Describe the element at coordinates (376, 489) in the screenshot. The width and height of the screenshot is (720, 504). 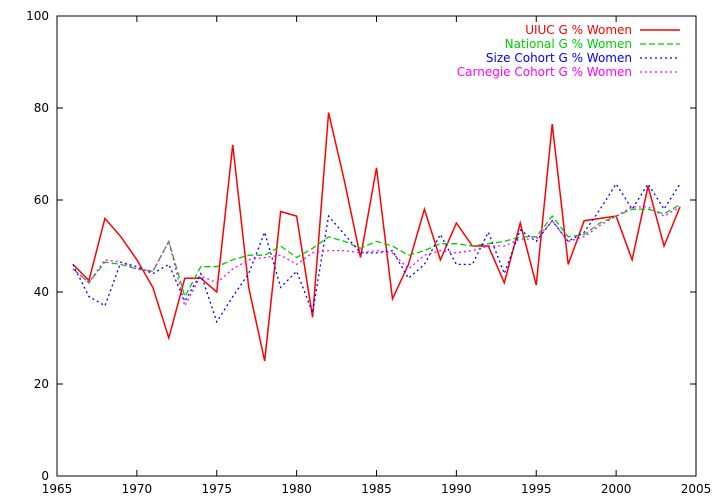
I see `x-tick-label: 1985` at that location.